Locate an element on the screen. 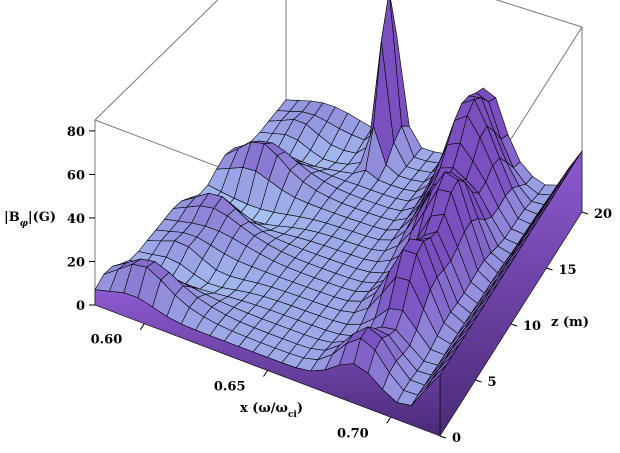  x-axis-title: x (ω/ωci) is located at coordinates (271, 410).